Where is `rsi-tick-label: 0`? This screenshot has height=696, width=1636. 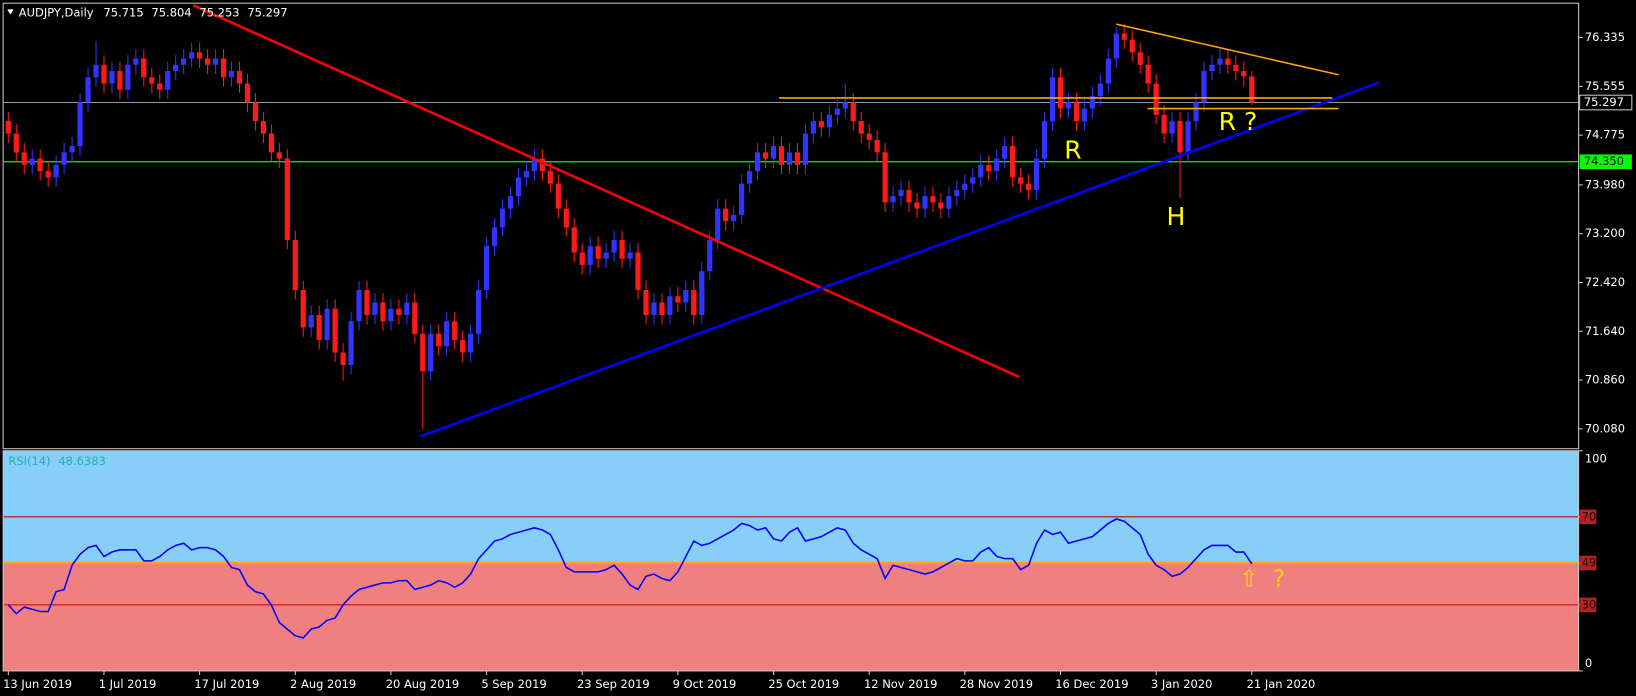 rsi-tick-label: 0 is located at coordinates (1588, 663).